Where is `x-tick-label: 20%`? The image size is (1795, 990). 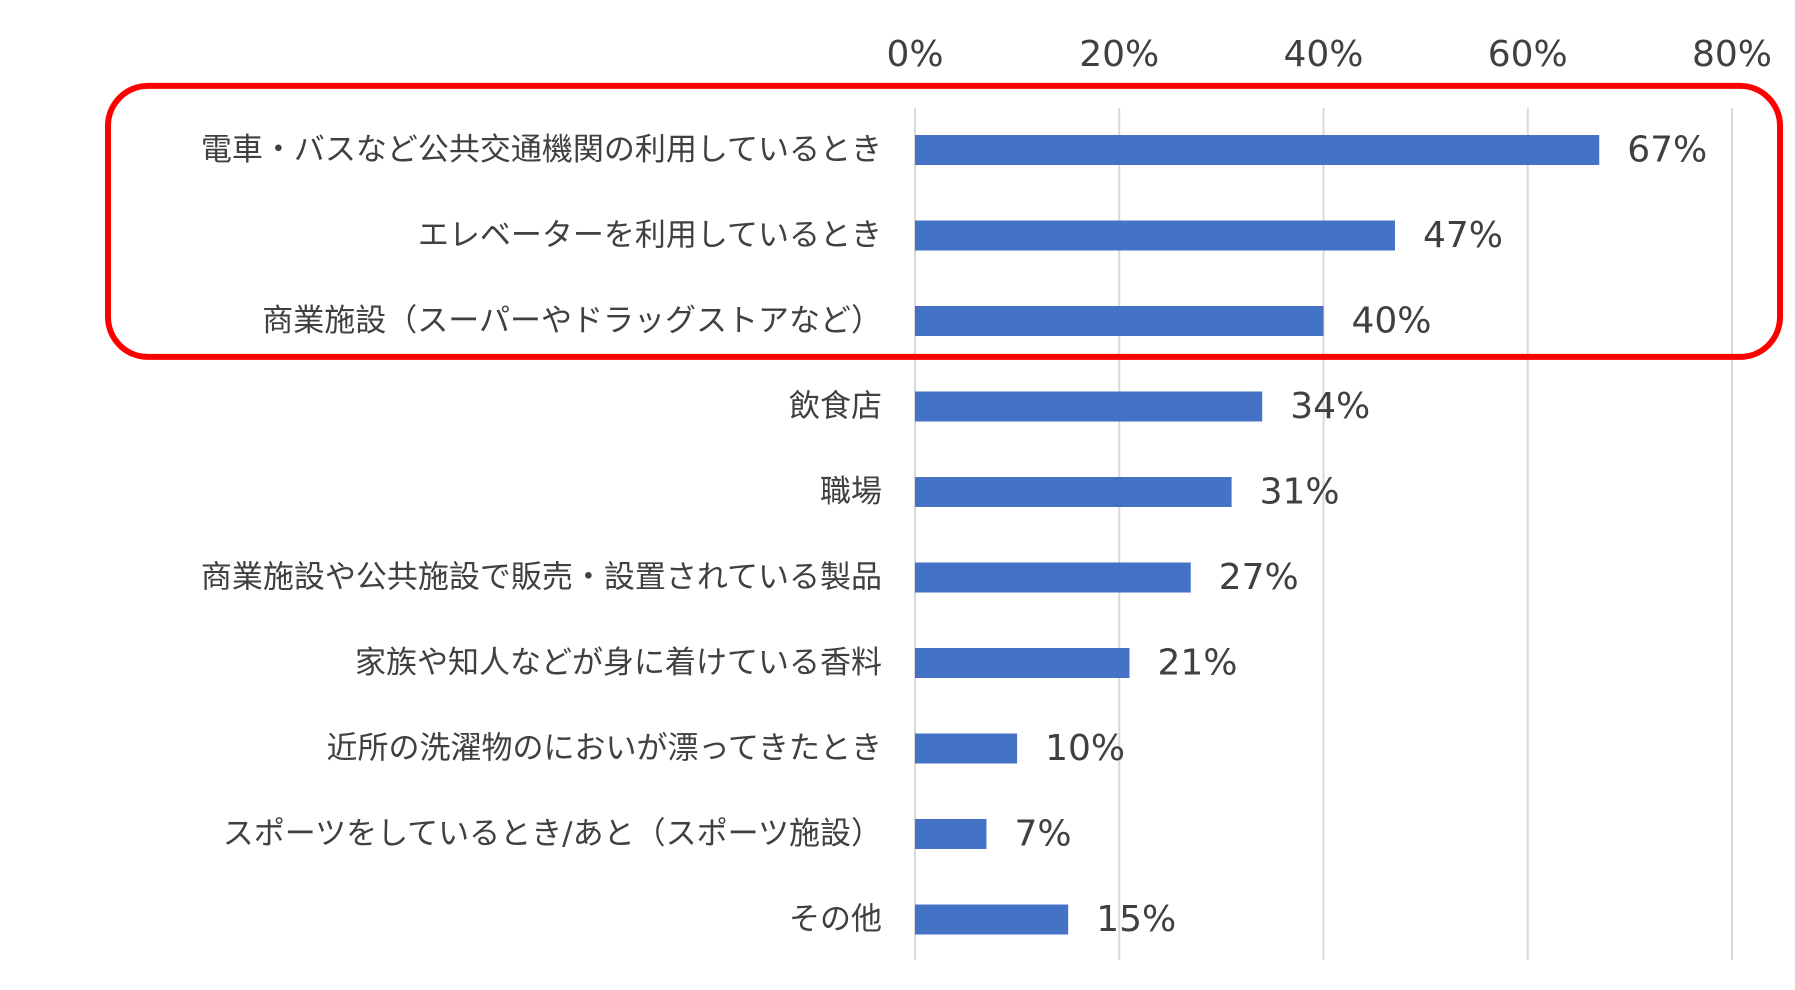
x-tick-label: 20% is located at coordinates (1119, 54).